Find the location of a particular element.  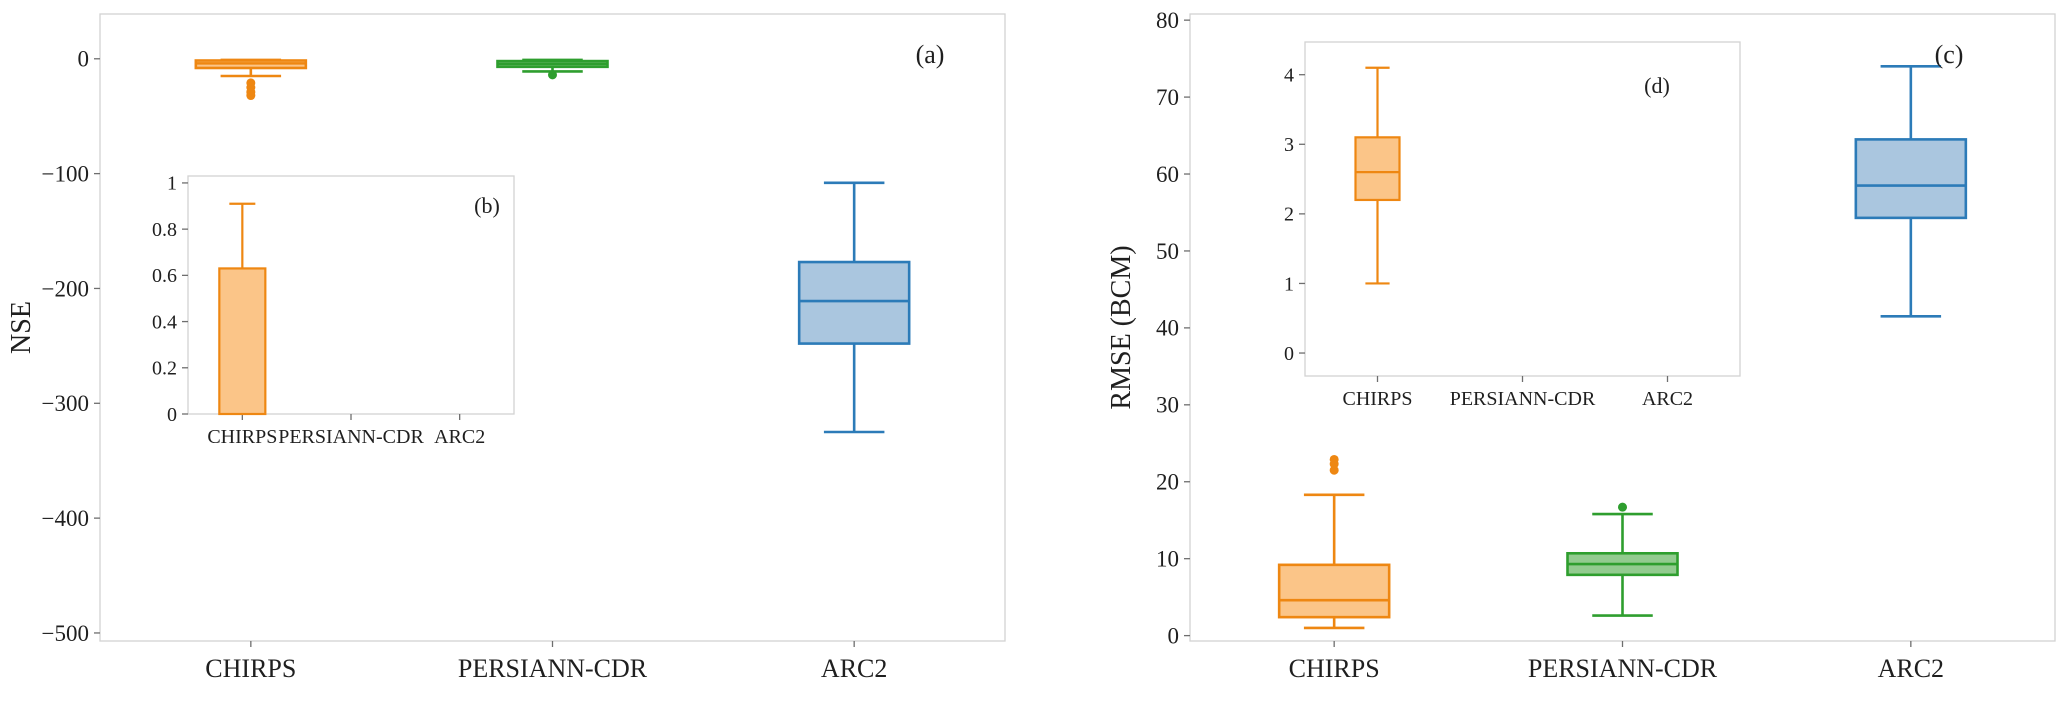

panel-label-b: (b) is located at coordinates (487, 205).